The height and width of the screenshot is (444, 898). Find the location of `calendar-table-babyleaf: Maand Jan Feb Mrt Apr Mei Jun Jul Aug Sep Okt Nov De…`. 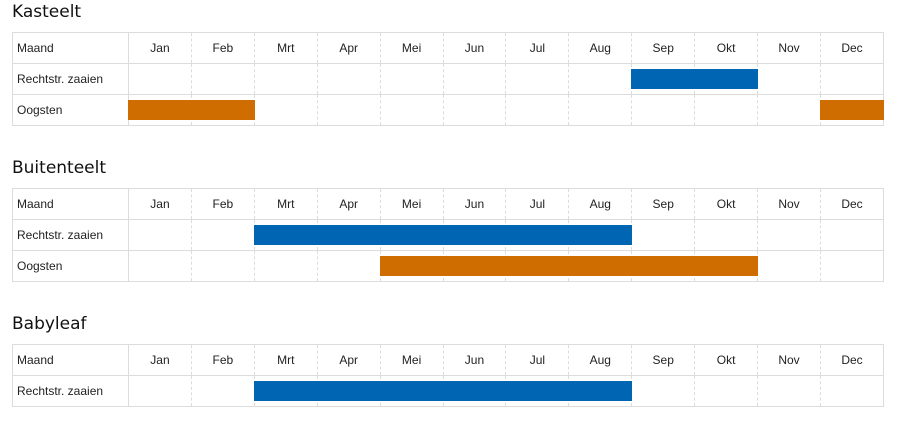

calendar-table-babyleaf: Maand Jan Feb Mrt Apr Mei Jun Jul Aug Sep Okt Nov De… is located at coordinates (448, 375).